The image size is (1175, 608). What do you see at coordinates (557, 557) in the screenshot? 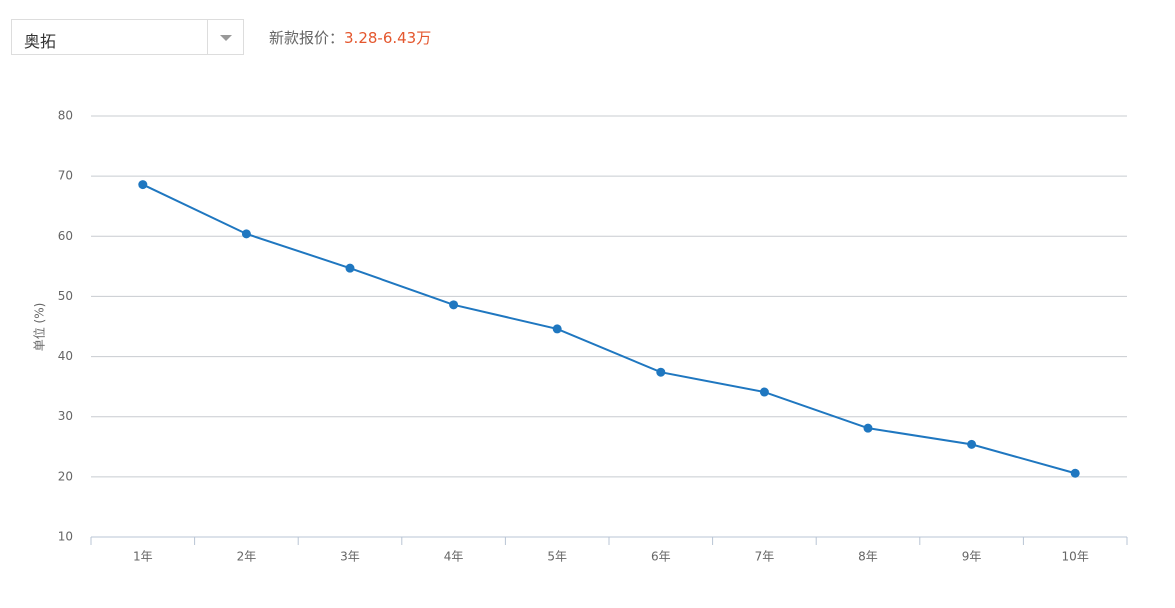
I see `x-tick-label: 5年` at bounding box center [557, 557].